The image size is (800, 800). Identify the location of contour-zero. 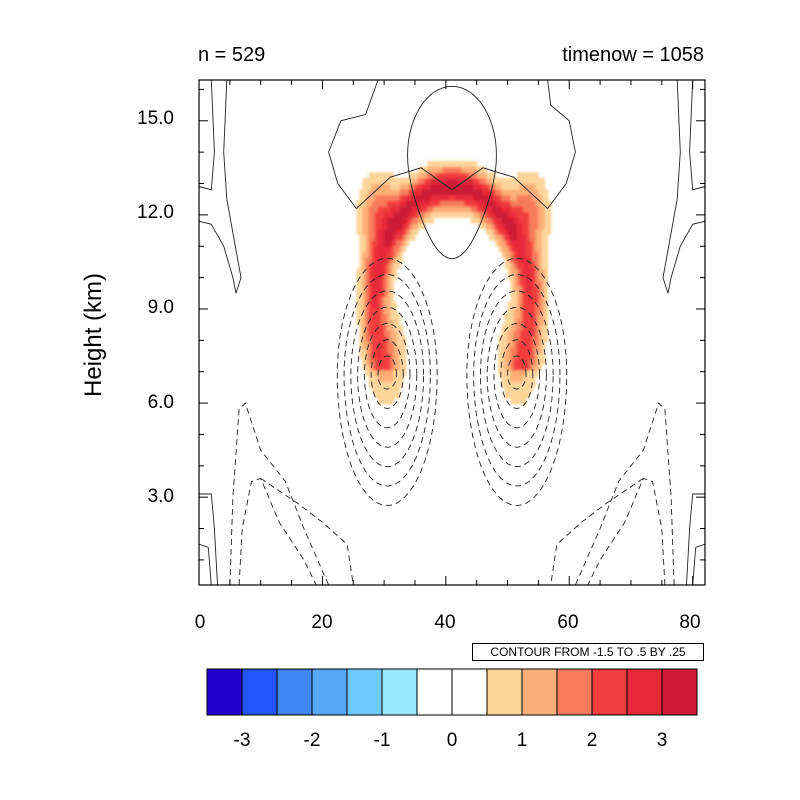
(683, 187).